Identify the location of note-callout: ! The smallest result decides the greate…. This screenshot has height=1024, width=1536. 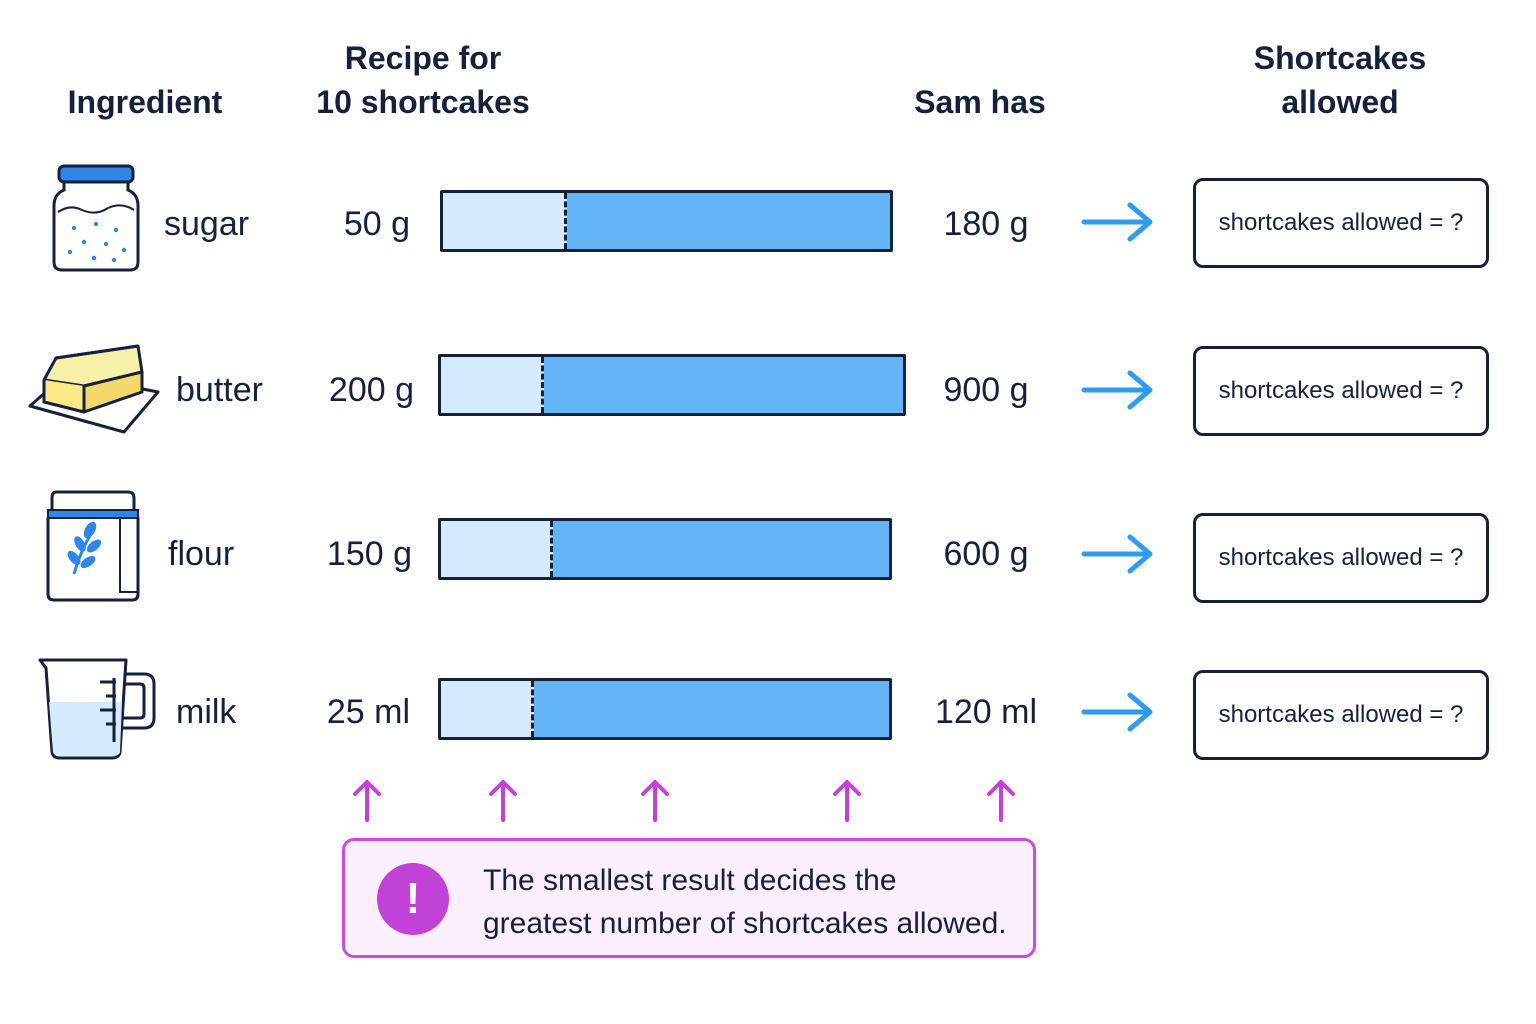
(689, 898).